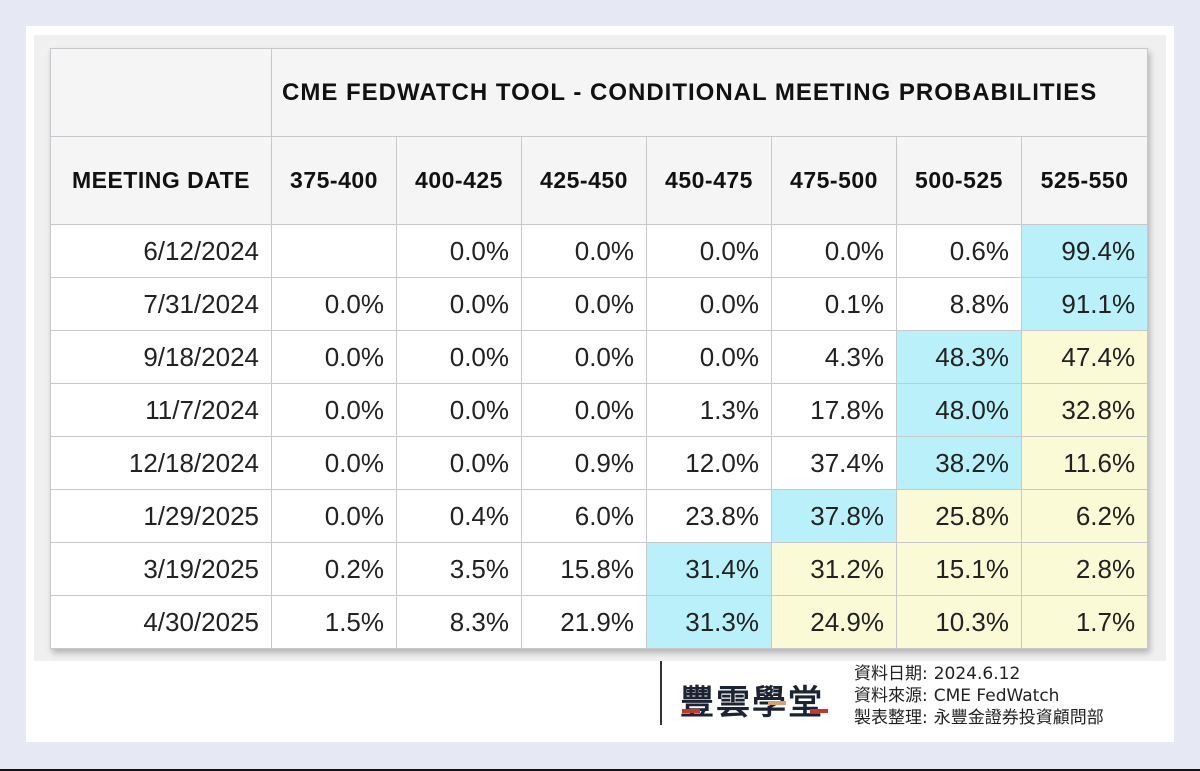 The height and width of the screenshot is (771, 1200). I want to click on probability-cell: 47.4%, so click(1084, 357).